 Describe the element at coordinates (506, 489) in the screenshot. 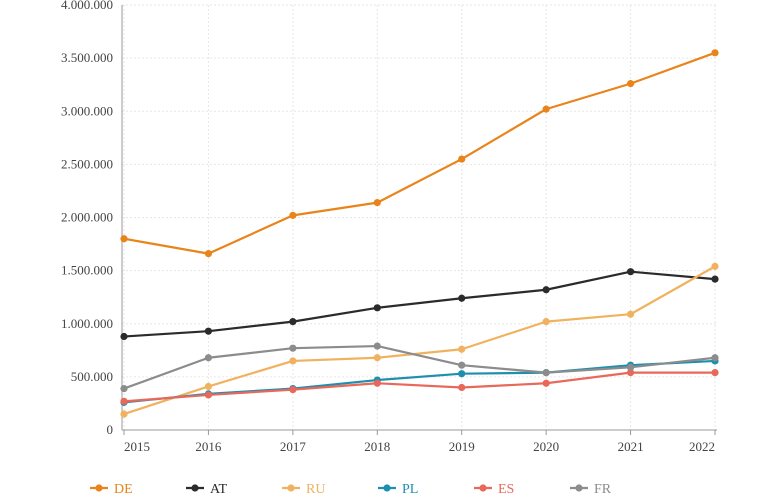

I see `legend-label: ES` at that location.